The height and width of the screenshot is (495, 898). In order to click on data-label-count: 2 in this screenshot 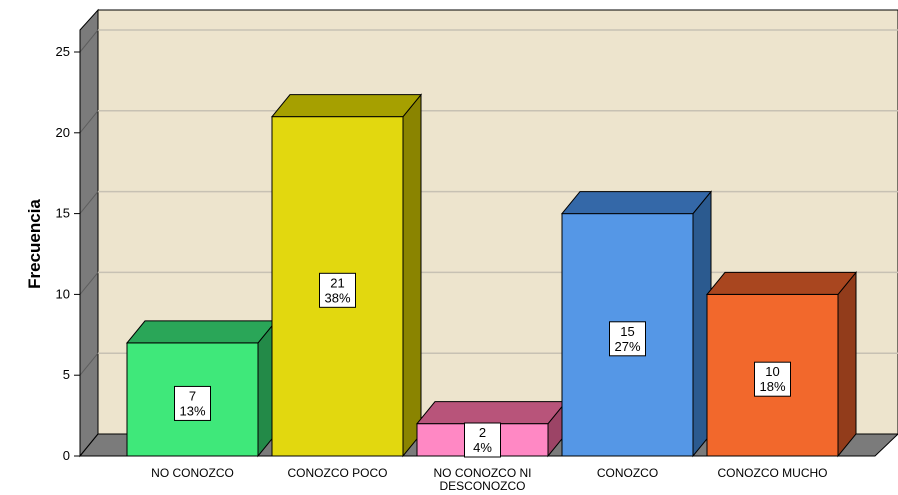, I will do `click(482, 432)`.